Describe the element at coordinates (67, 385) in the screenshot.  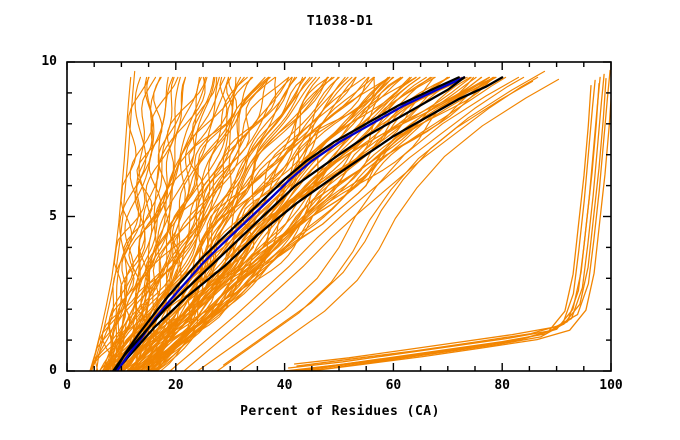
I see `x-tick-label: 0` at that location.